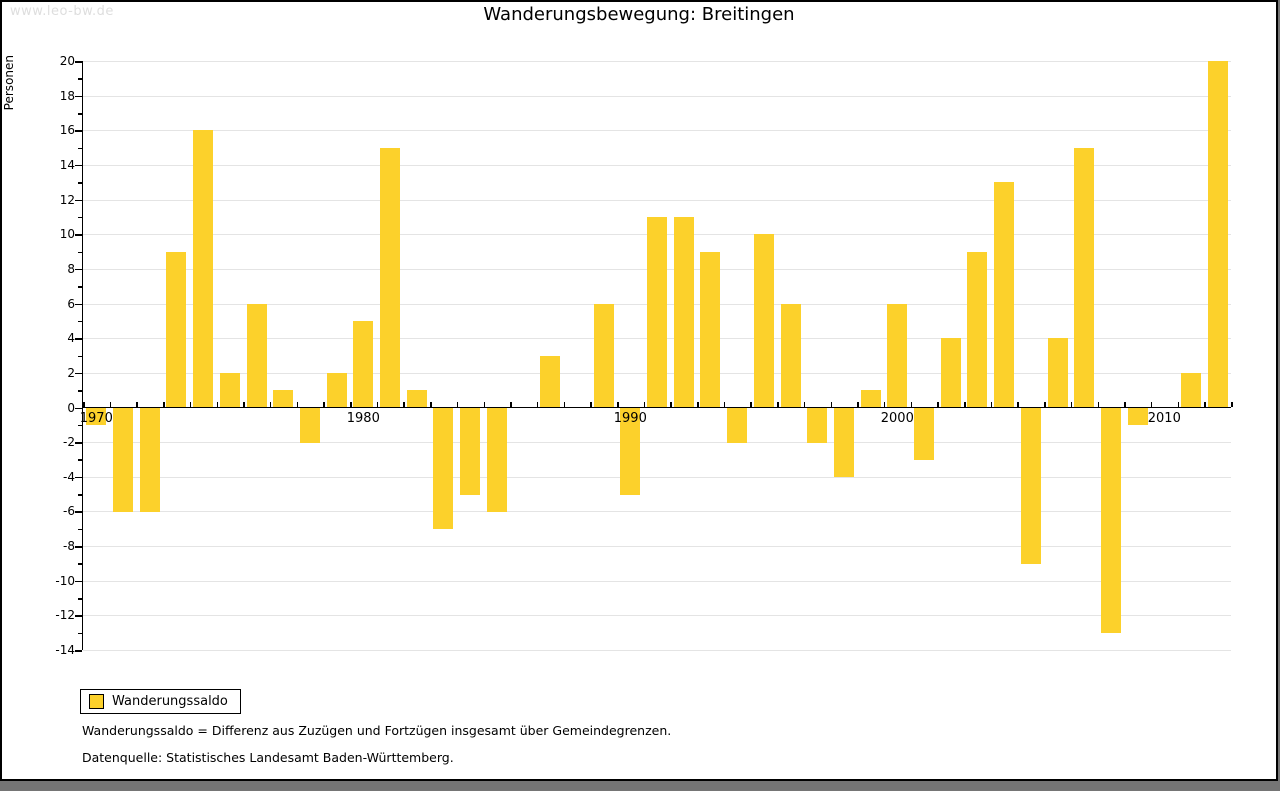 The width and height of the screenshot is (1280, 791). I want to click on y-tick--4, so click(78, 477).